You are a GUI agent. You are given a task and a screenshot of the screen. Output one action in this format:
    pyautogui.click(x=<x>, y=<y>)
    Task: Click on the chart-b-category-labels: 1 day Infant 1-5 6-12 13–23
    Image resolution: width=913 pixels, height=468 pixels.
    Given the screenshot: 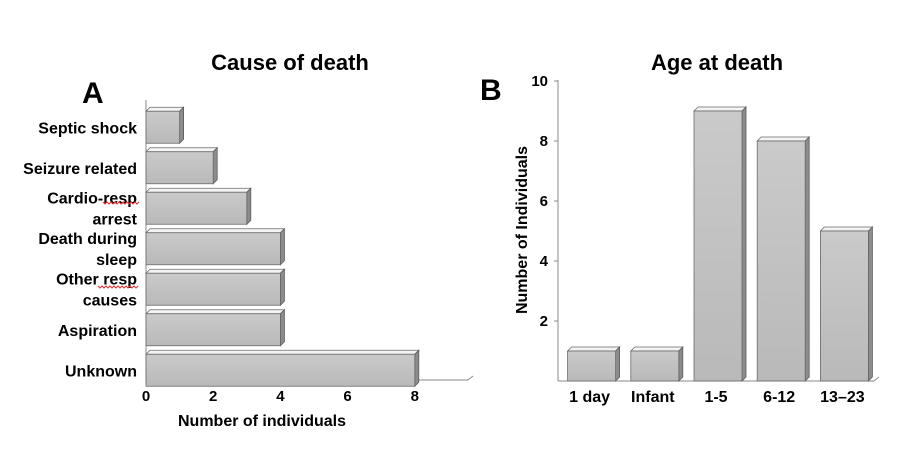 What is the action you would take?
    pyautogui.click(x=717, y=397)
    